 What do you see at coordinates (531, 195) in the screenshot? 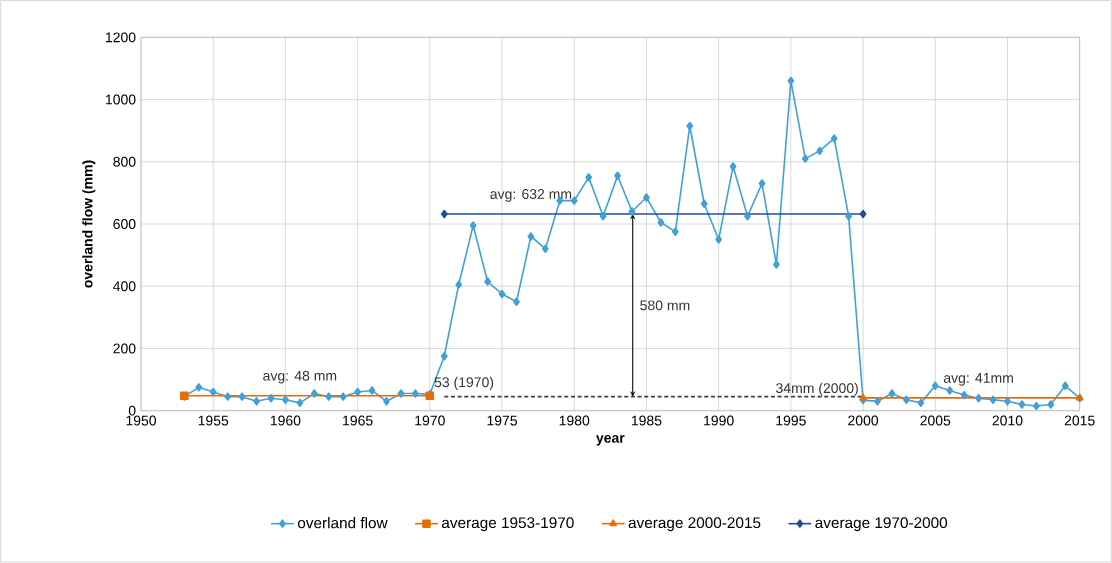
I see `annotation: avg: 632 mm` at bounding box center [531, 195].